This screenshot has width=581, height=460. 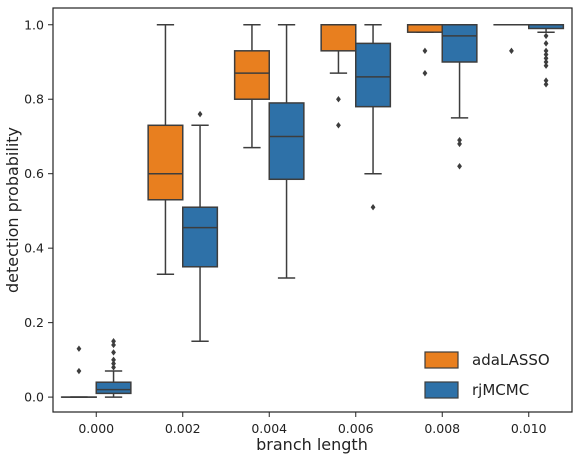 I want to click on y-tick-label: 1.0, so click(x=34, y=24).